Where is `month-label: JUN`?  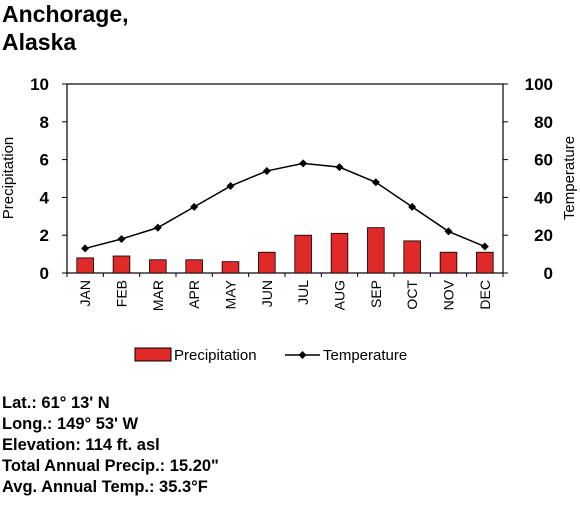
month-label: JUN is located at coordinates (267, 293).